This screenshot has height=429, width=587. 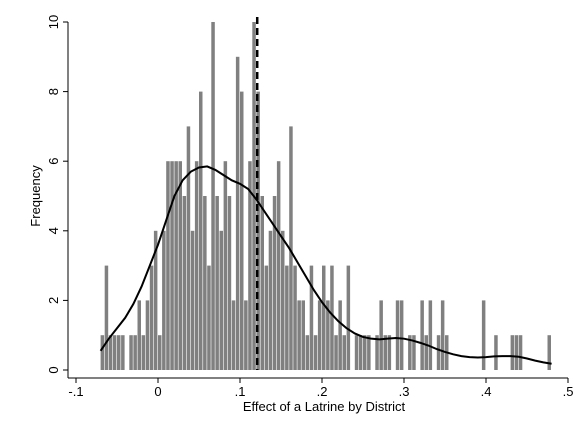 I want to click on x-tick-label: .1, so click(x=240, y=391).